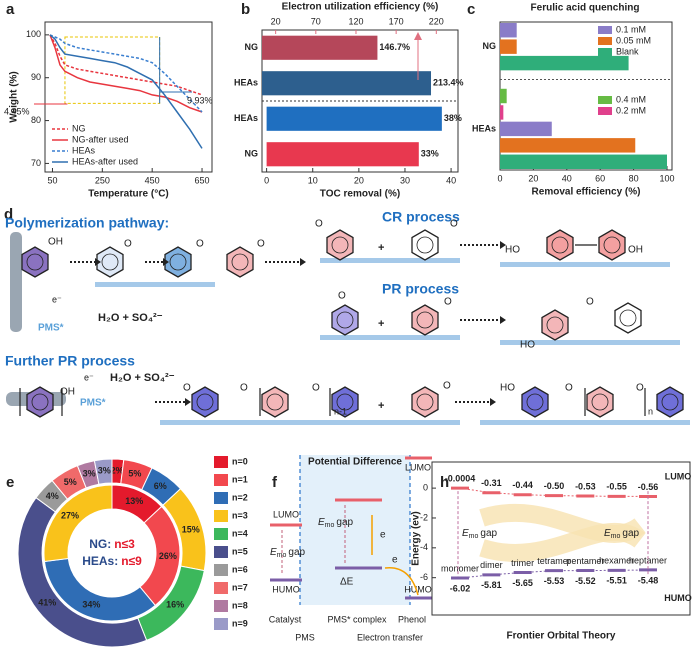 The image size is (694, 647). What do you see at coordinates (240, 515) in the screenshot?
I see `legend-label: n=3` at bounding box center [240, 515].